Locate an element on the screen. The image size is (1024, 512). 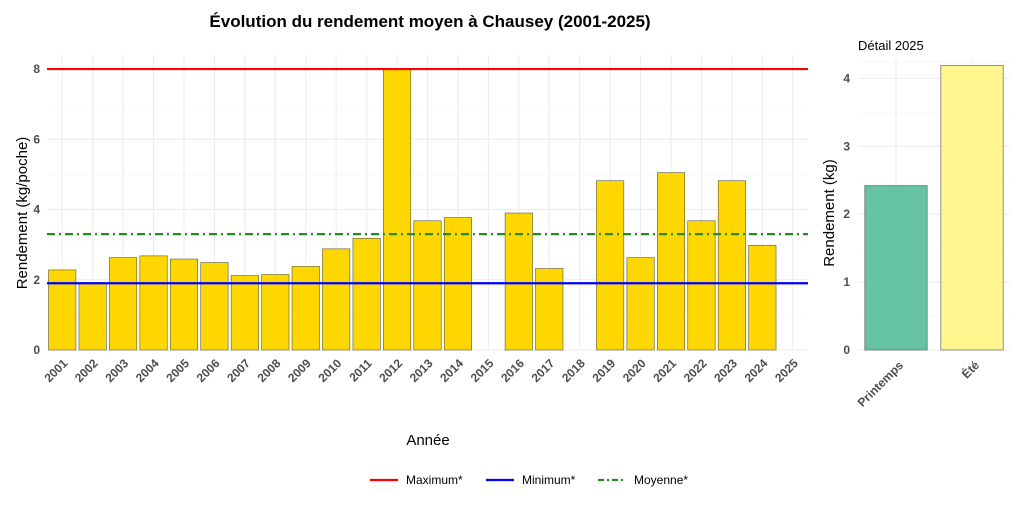
main-x-tick-label: 2013 is located at coordinates (421, 370).